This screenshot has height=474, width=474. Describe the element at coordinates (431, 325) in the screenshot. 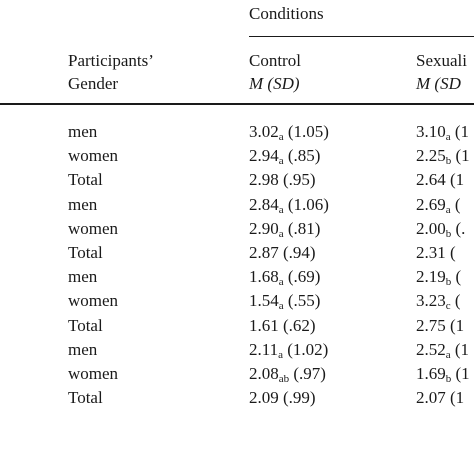

I see `mean-value: 2.75` at that location.